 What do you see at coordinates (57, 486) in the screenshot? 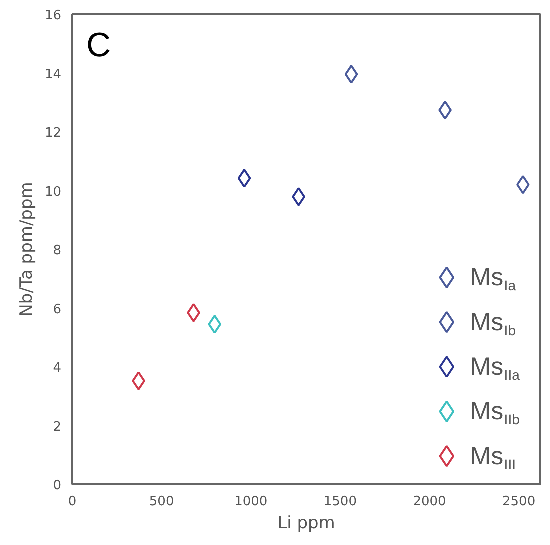
I see `y-tick-label: 0` at bounding box center [57, 486].